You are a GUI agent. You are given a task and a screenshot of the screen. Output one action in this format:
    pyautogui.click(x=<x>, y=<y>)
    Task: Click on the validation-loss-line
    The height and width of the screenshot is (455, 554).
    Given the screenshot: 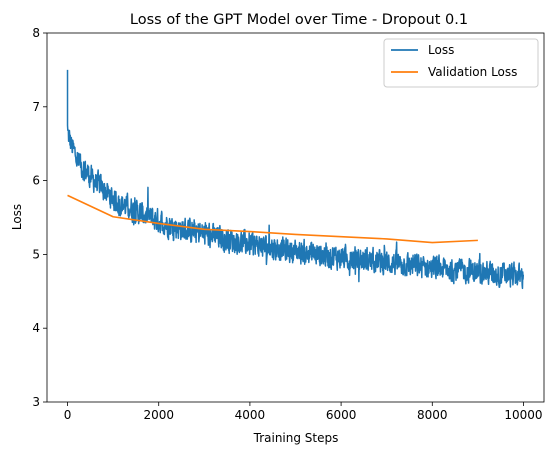 What is the action you would take?
    pyautogui.click(x=272, y=219)
    